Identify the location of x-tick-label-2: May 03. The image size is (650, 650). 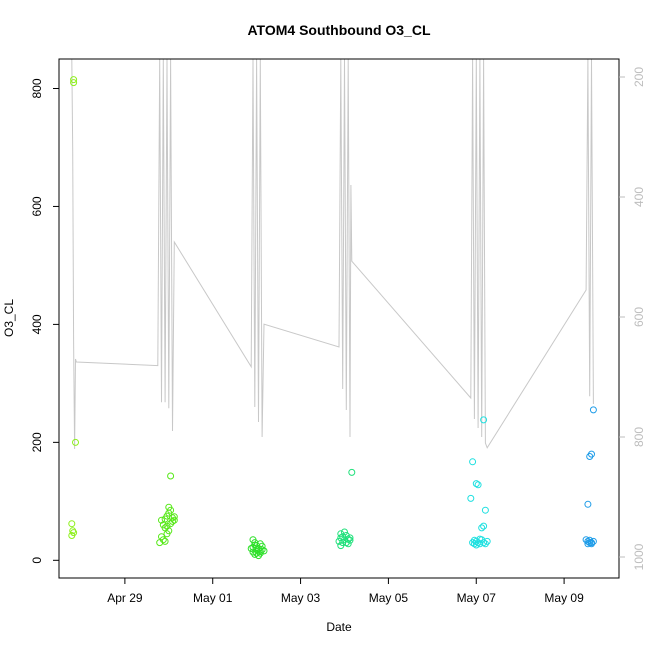
(301, 598).